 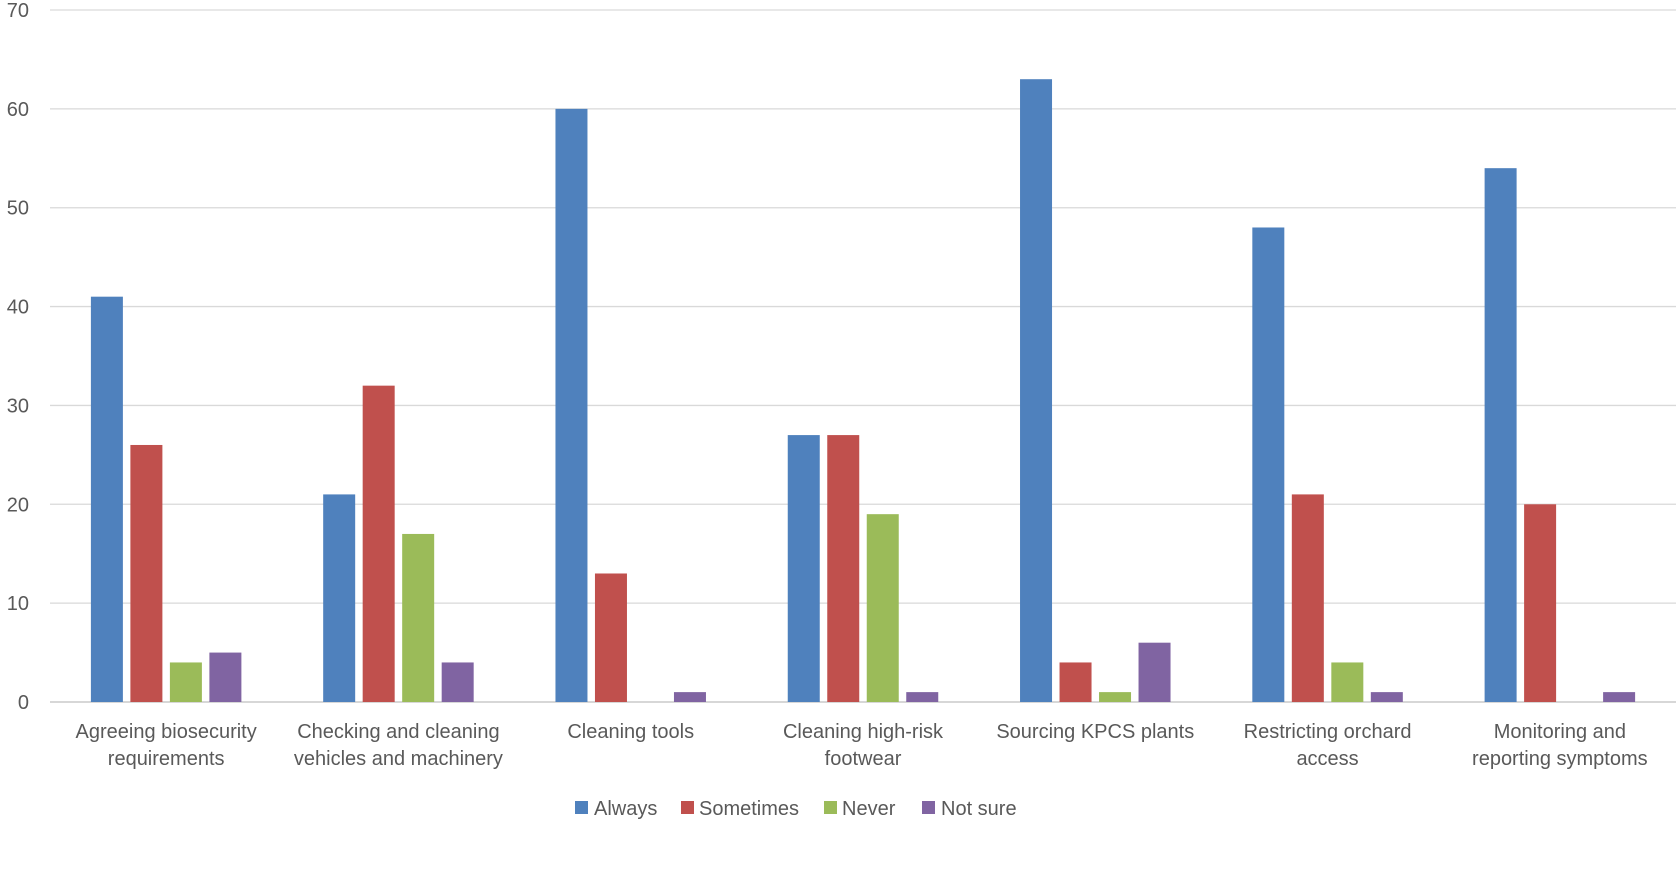 I want to click on x-category-label-line: Cleaning tools, so click(x=630, y=732).